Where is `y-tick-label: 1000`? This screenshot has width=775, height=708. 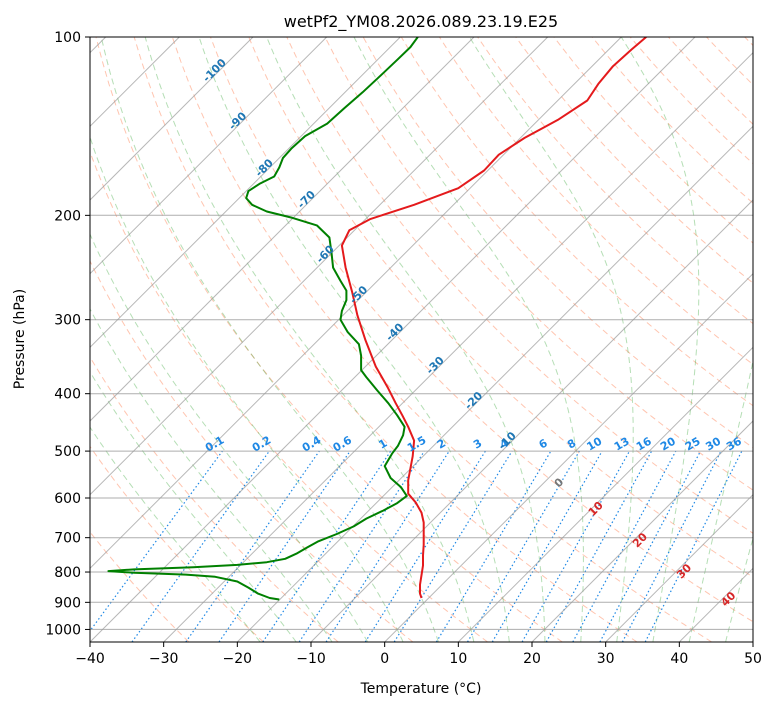 y-tick-label: 1000 is located at coordinates (63, 630).